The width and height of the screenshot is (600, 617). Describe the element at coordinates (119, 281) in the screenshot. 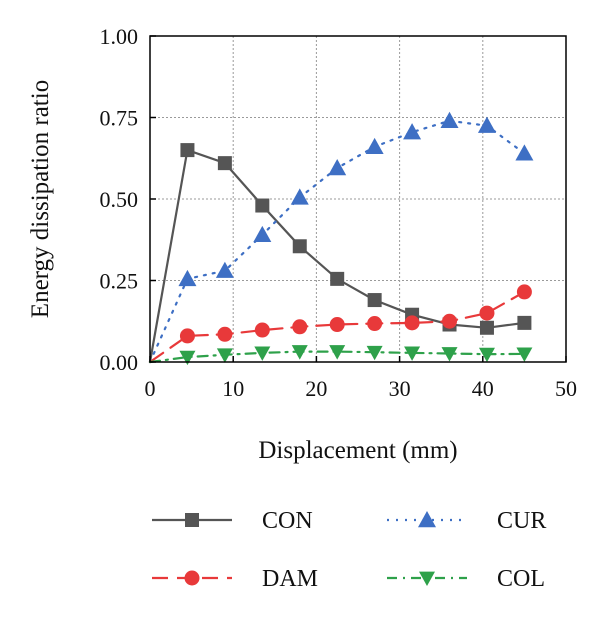

I see `y-tick-label: 0.25` at that location.